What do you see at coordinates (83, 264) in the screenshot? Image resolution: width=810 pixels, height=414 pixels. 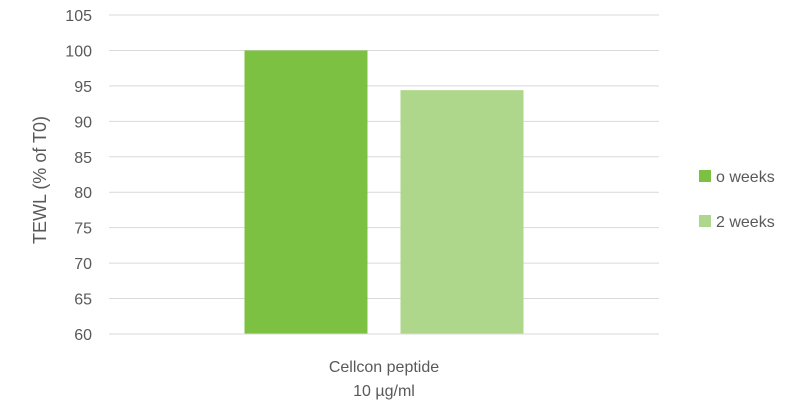 I see `y-tick-label: 70` at bounding box center [83, 264].